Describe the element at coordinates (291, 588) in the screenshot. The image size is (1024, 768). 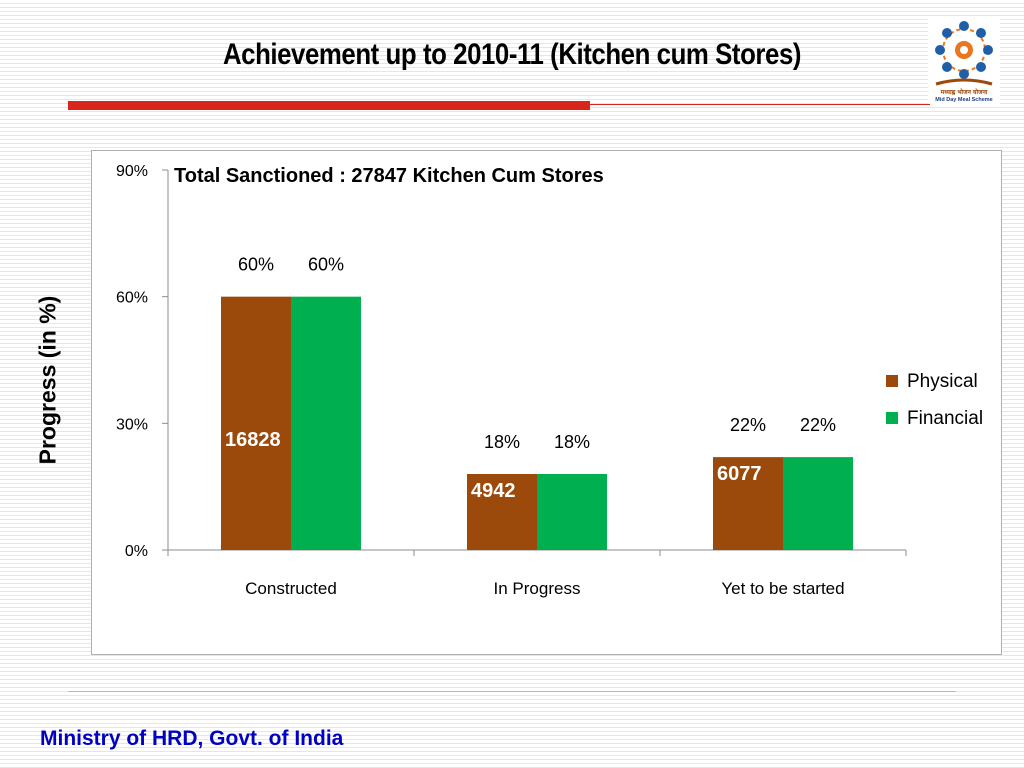
I see `x-tick-label: Constructed` at that location.